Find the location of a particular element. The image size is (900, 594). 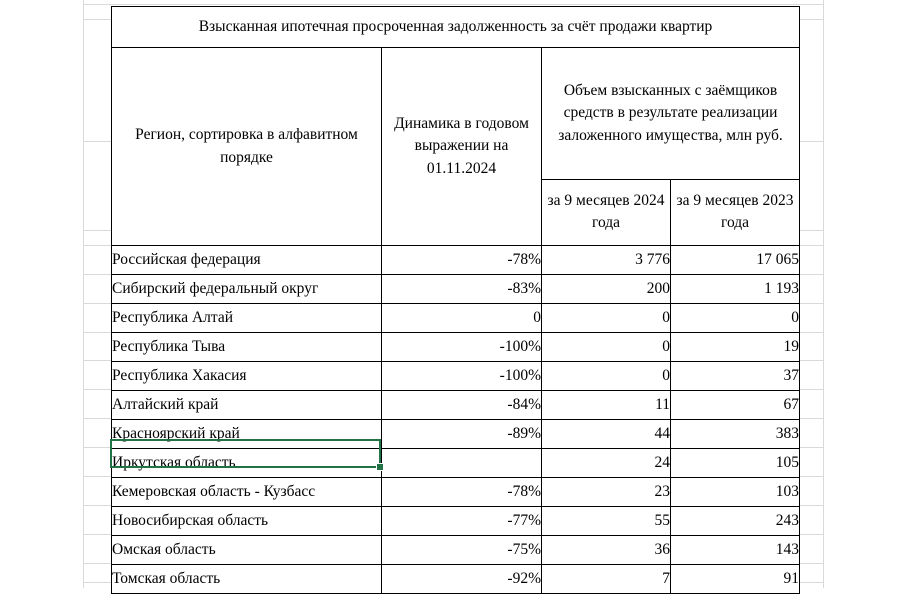

table-row: Республика Хакасия -100% 0 37 is located at coordinates (455, 376).